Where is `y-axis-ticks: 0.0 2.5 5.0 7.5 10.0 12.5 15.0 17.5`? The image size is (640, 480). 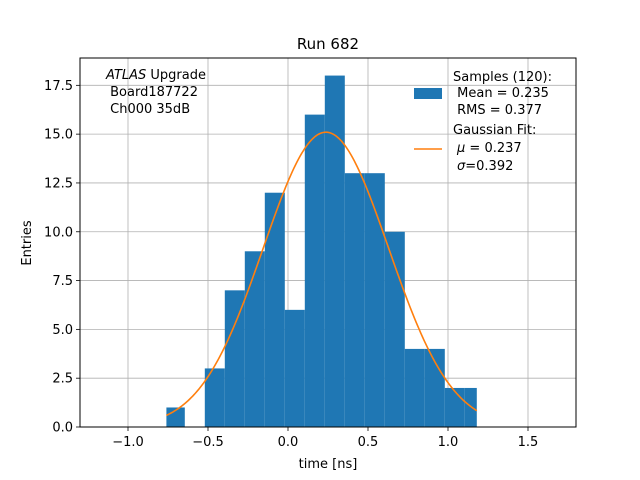 y-axis-ticks: 0.0 2.5 5.0 7.5 10.0 12.5 15.0 17.5 is located at coordinates (62, 257).